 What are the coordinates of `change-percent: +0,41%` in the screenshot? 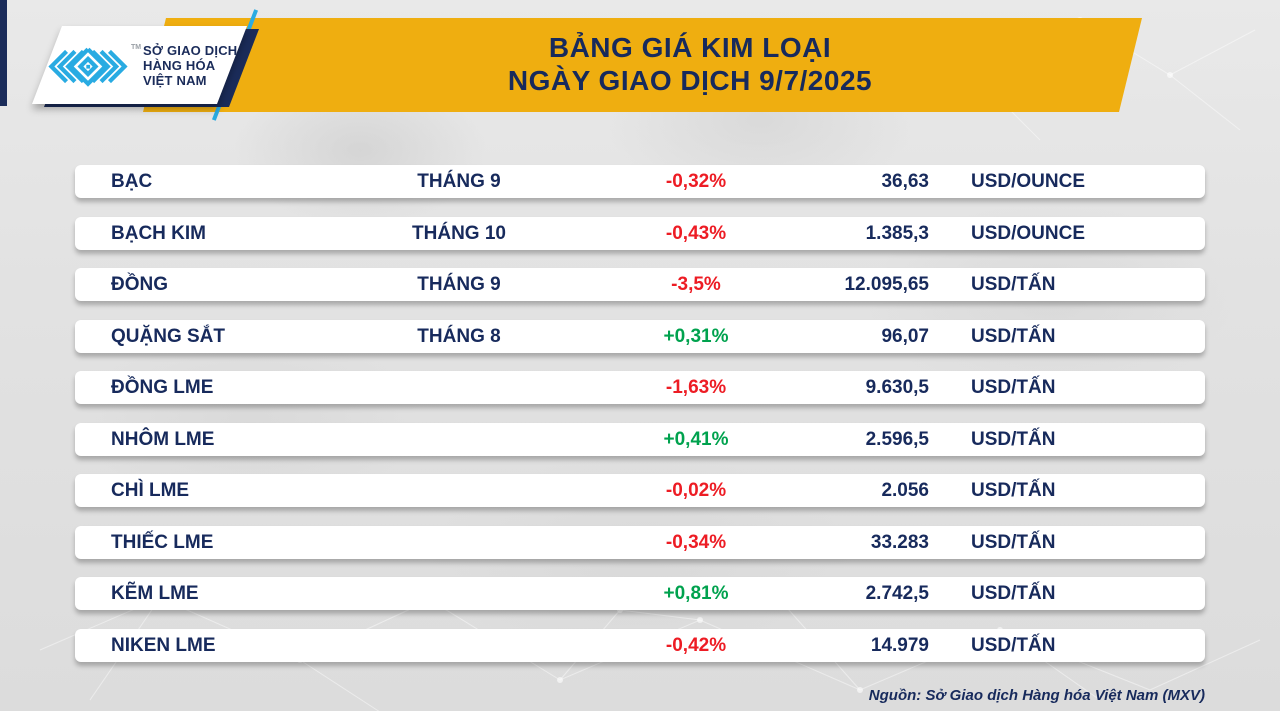 It's located at (696, 439).